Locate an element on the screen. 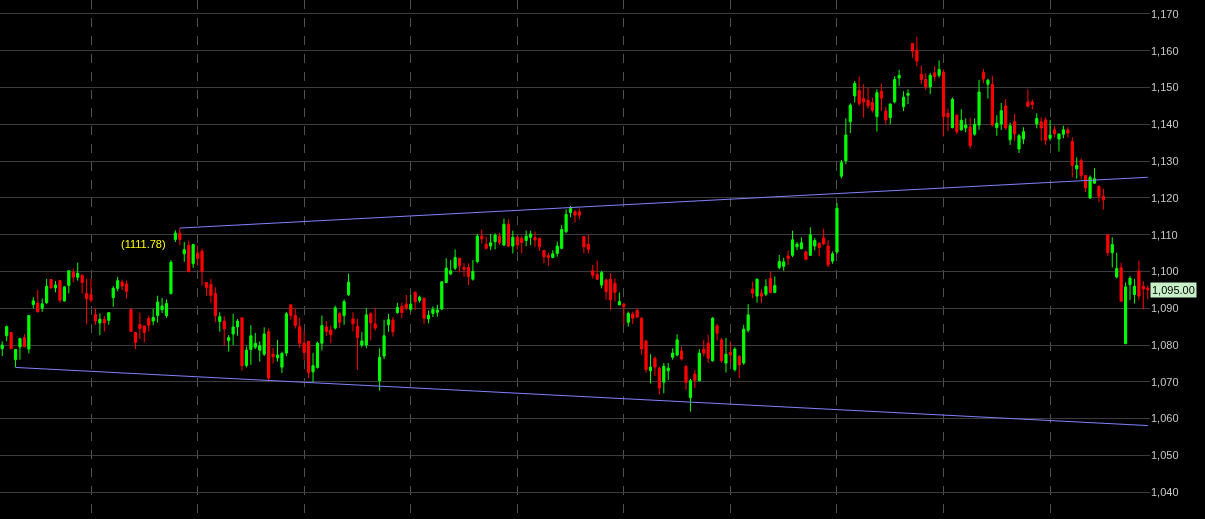 This screenshot has height=519, width=1205. y-tick-label: 1,150 is located at coordinates (1165, 87).